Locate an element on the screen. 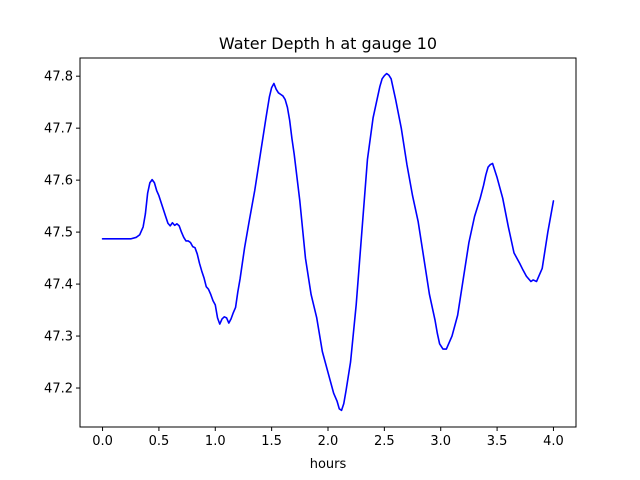 The width and height of the screenshot is (640, 480). x-tick-label: 3.5 is located at coordinates (497, 441).